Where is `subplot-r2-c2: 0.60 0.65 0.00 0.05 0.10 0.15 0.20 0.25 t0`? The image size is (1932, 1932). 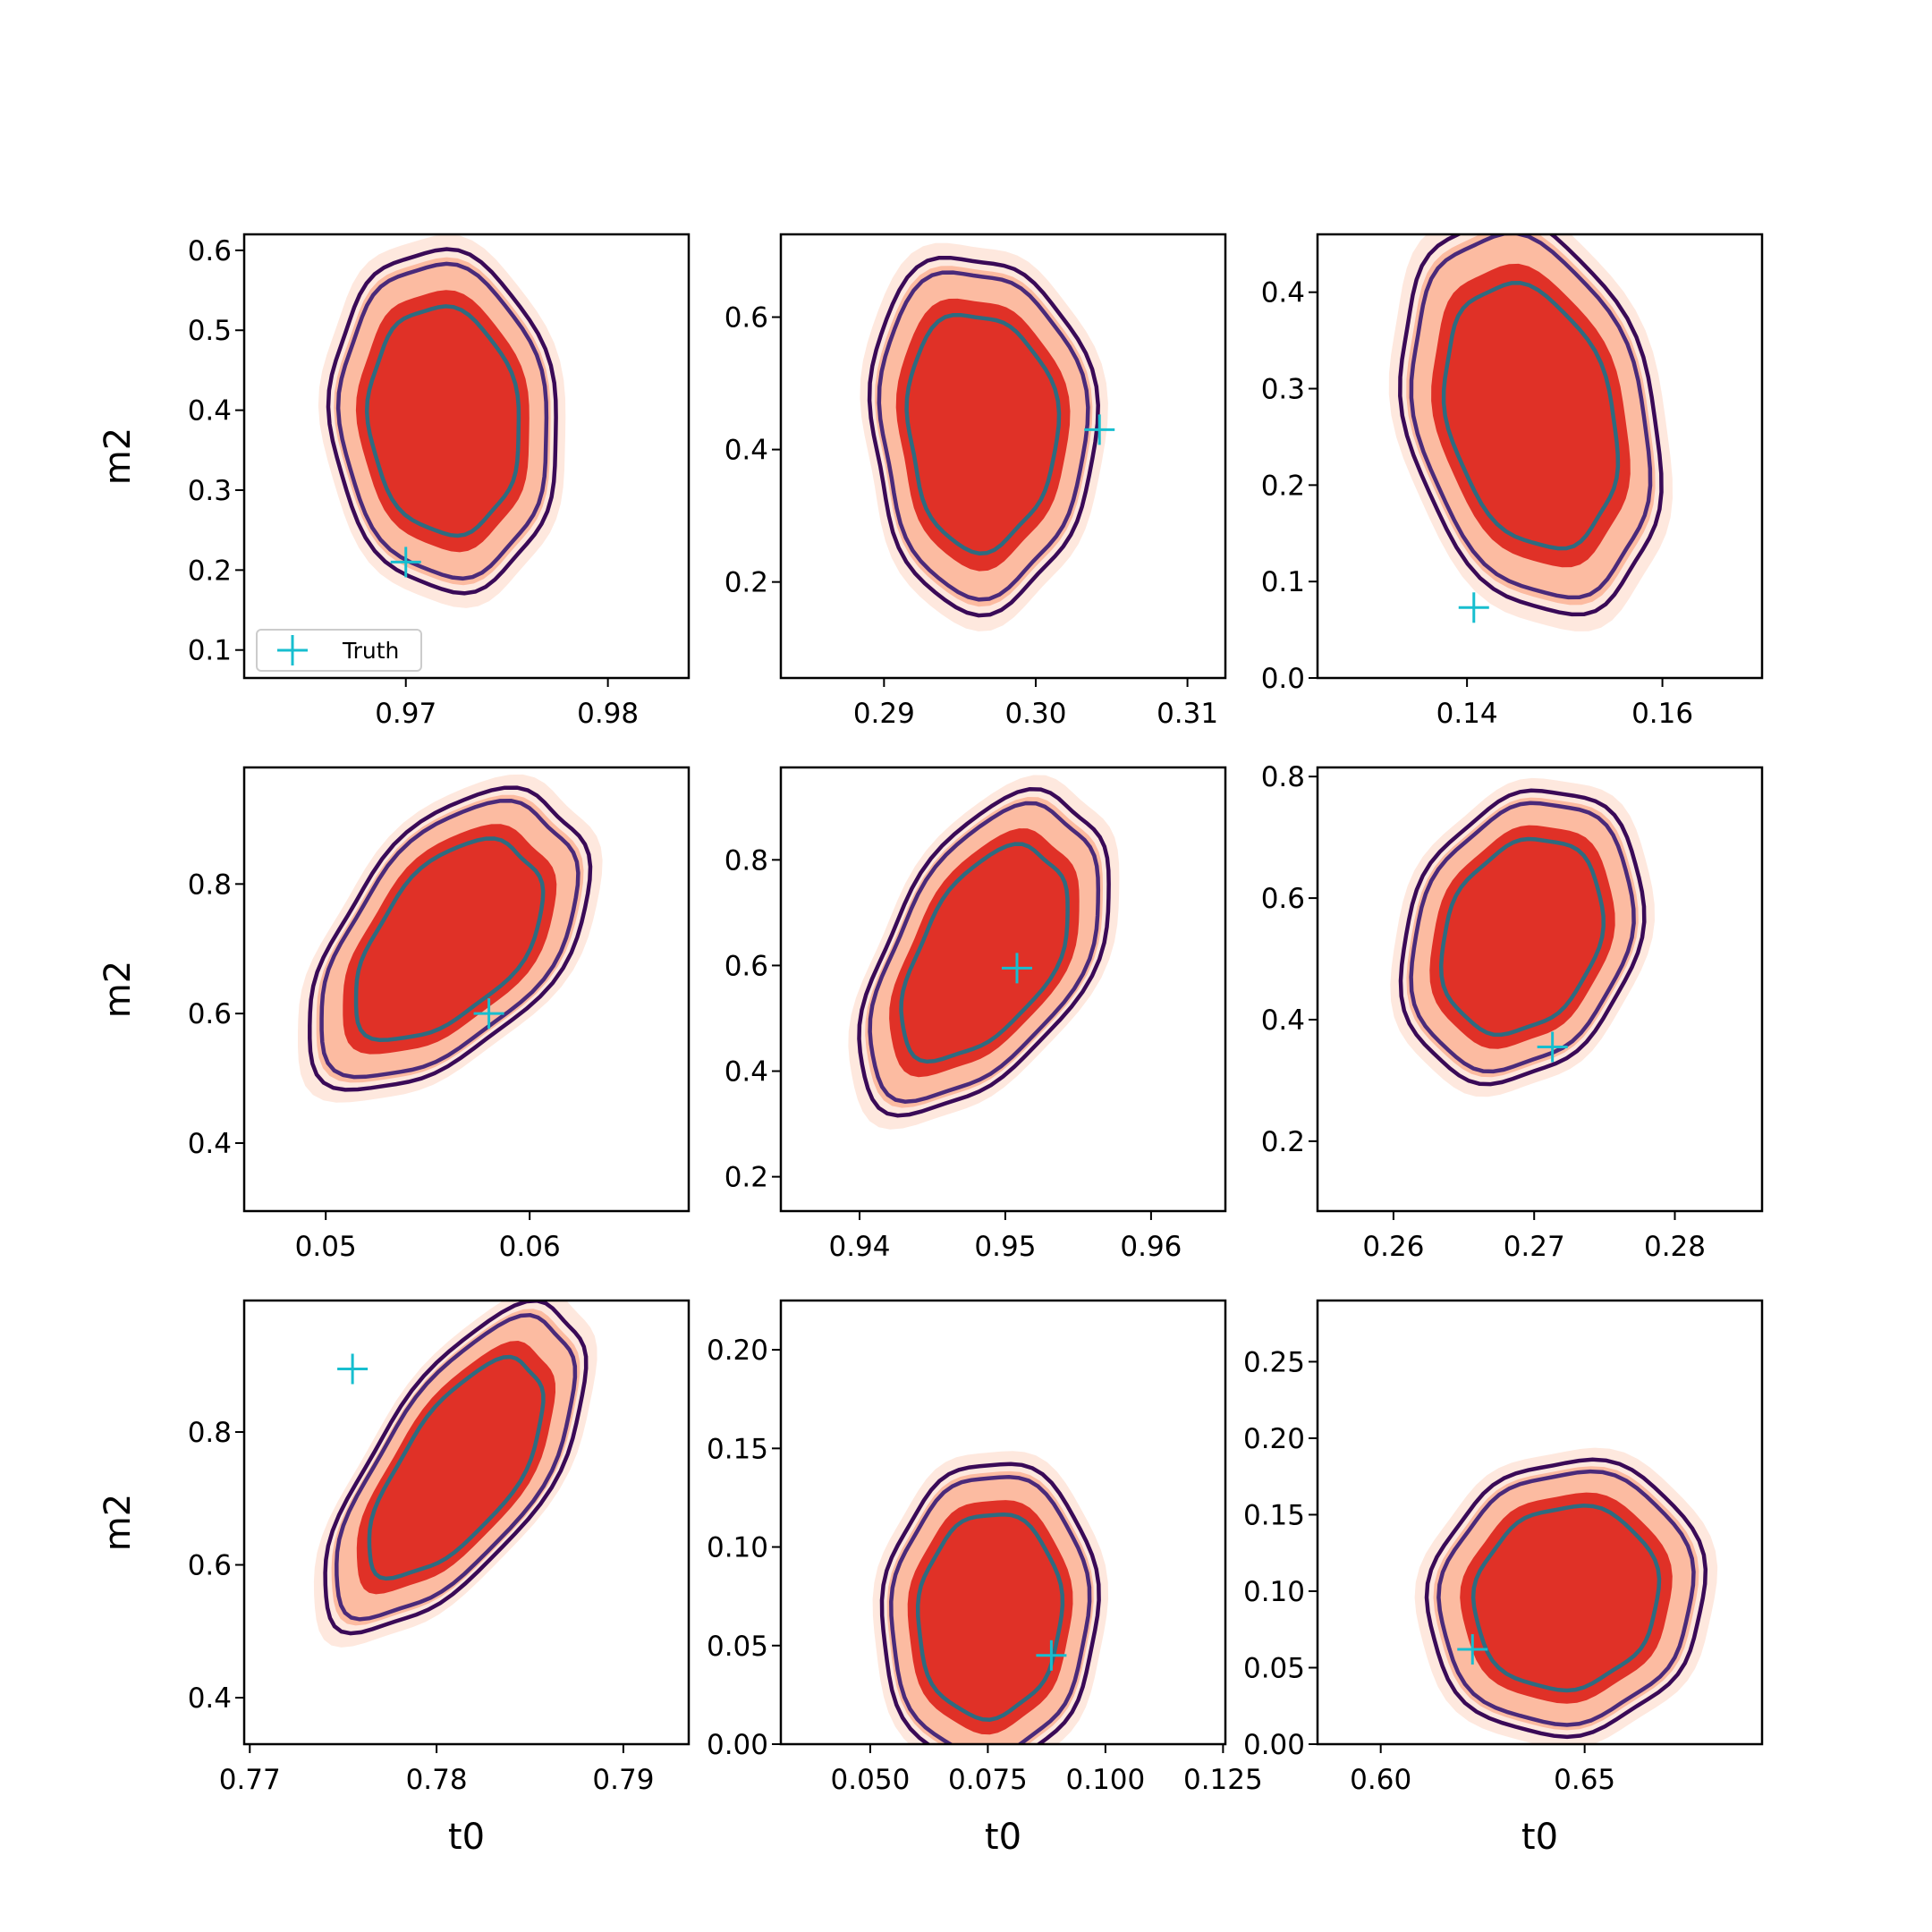
subplot-r2-c2: 0.60 0.65 0.00 0.05 0.10 0.15 0.20 0.25 t0 is located at coordinates (1503, 1578).